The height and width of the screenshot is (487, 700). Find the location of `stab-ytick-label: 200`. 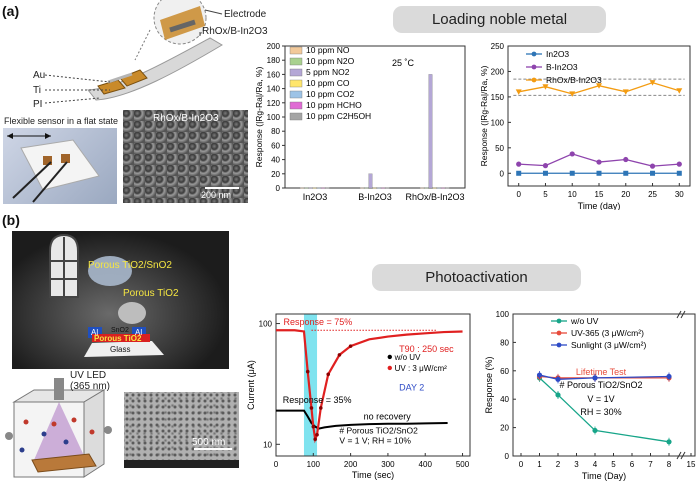

stab-ytick-label: 200 is located at coordinates (498, 71).